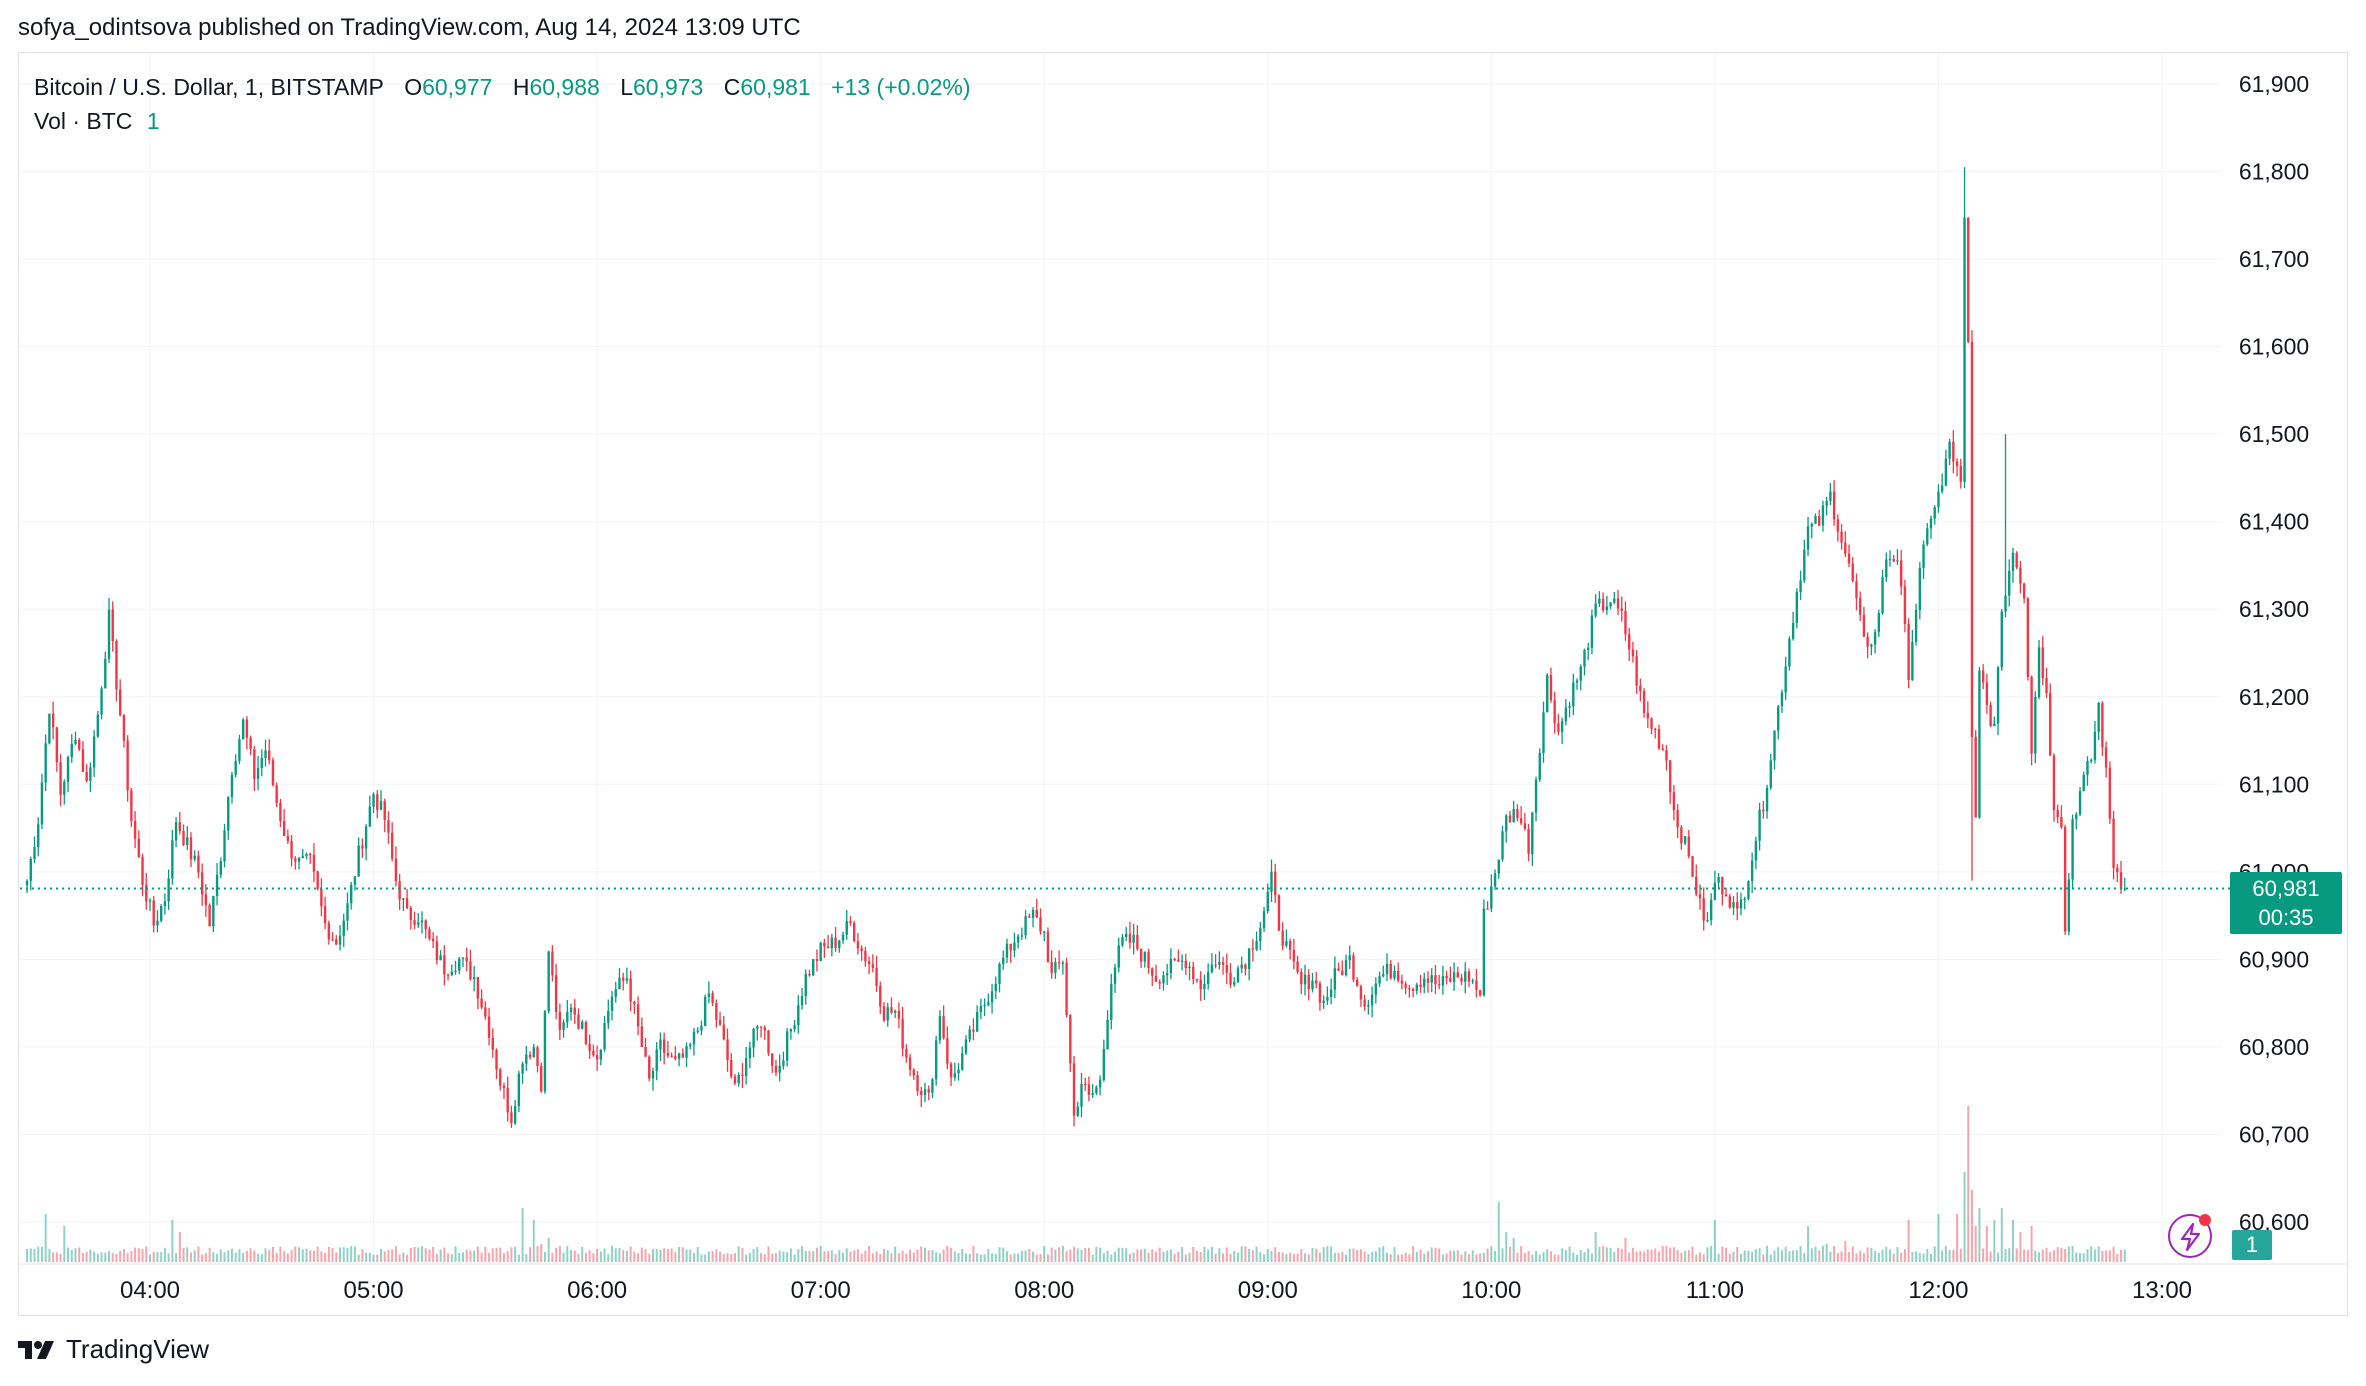 Image resolution: width=2366 pixels, height=1386 pixels. Describe the element at coordinates (1076, 1184) in the screenshot. I see `volume-bars` at that location.